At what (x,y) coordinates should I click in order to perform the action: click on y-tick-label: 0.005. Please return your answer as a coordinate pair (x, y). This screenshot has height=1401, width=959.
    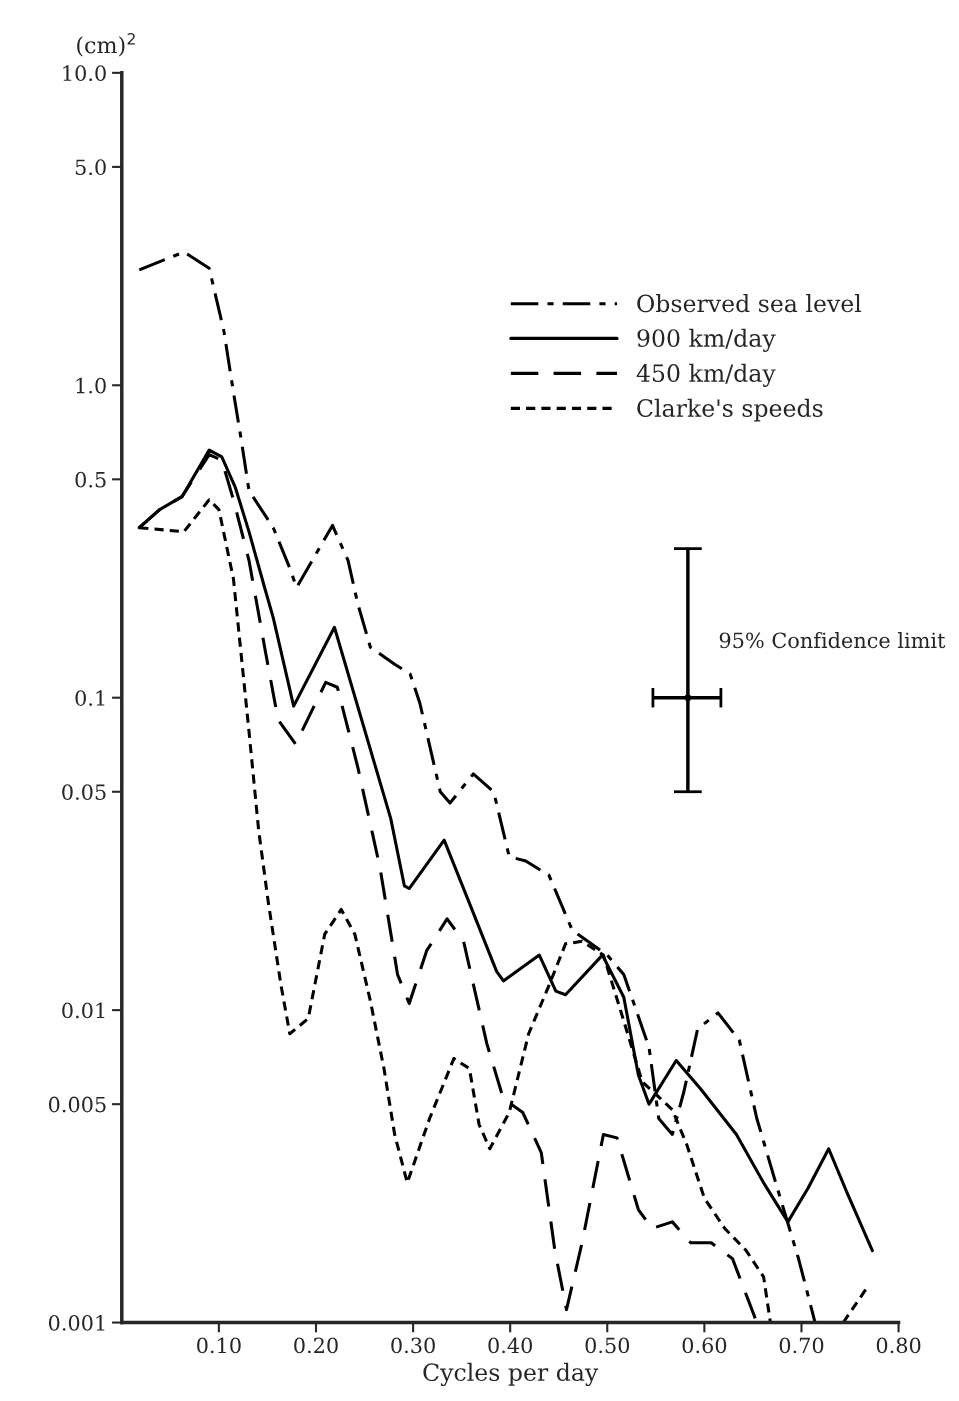
    Looking at the image, I should click on (77, 1104).